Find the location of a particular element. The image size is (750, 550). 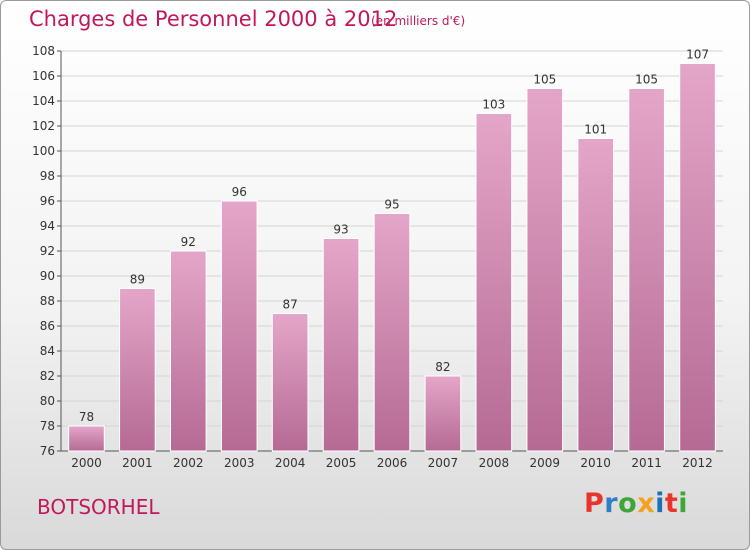

x-tick-label-2002: 2002 is located at coordinates (188, 463).